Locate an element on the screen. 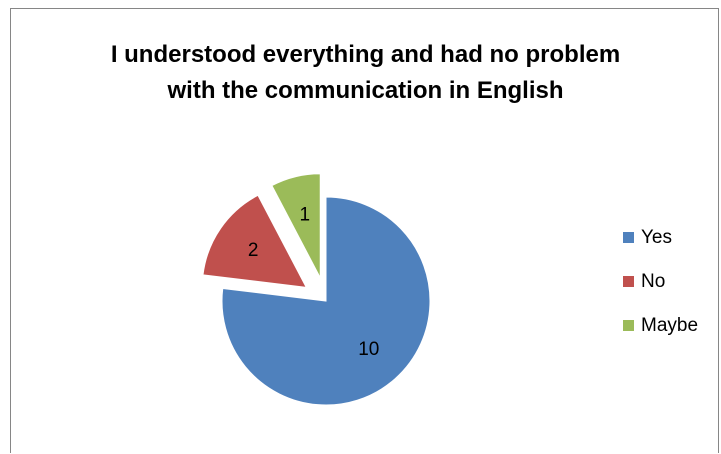 This screenshot has width=721, height=454. data-label-maybe: 1 is located at coordinates (305, 215).